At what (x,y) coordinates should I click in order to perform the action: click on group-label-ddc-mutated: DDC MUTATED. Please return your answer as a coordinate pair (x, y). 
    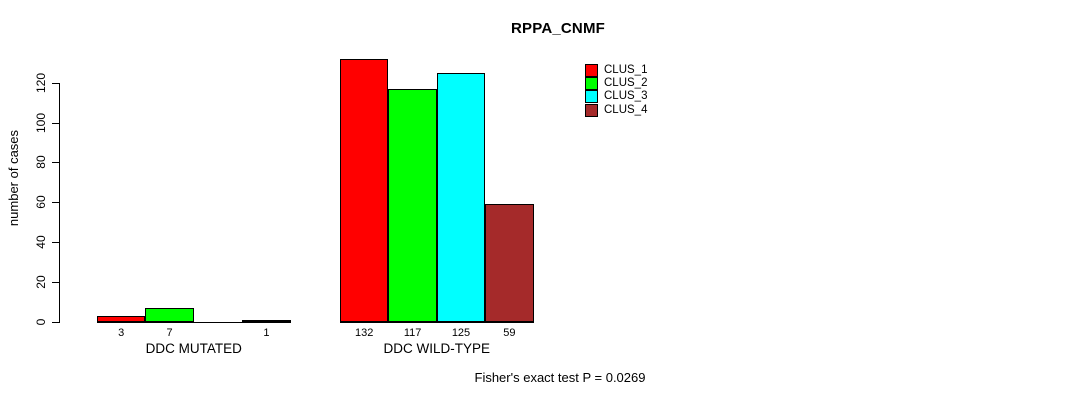
    Looking at the image, I should click on (193, 348).